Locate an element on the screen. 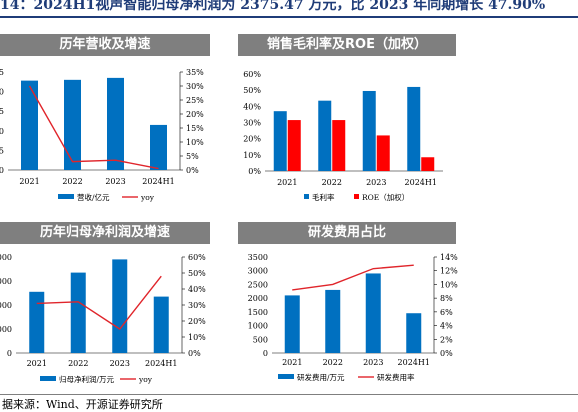 The width and height of the screenshot is (578, 412). y-right-tick-label: 25% is located at coordinates (195, 100).